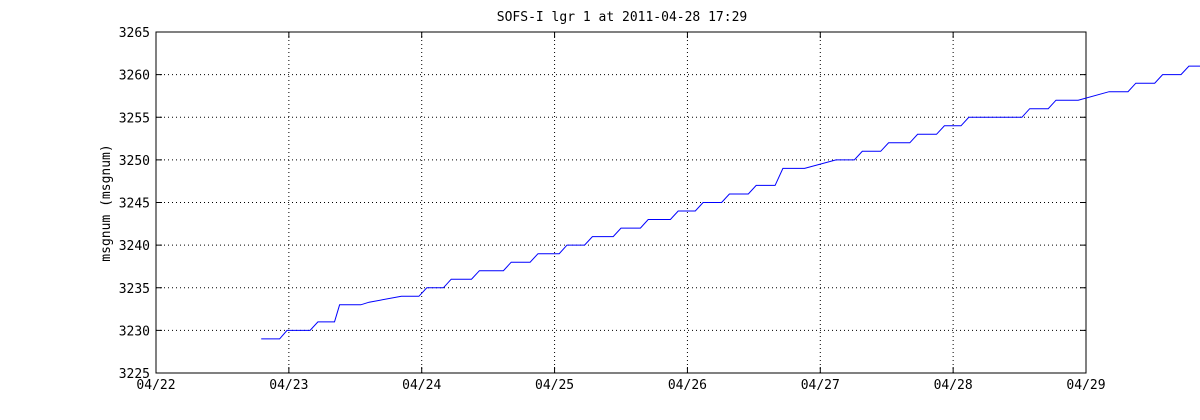  What do you see at coordinates (134, 118) in the screenshot?
I see `y-tick-label: 3255` at bounding box center [134, 118].